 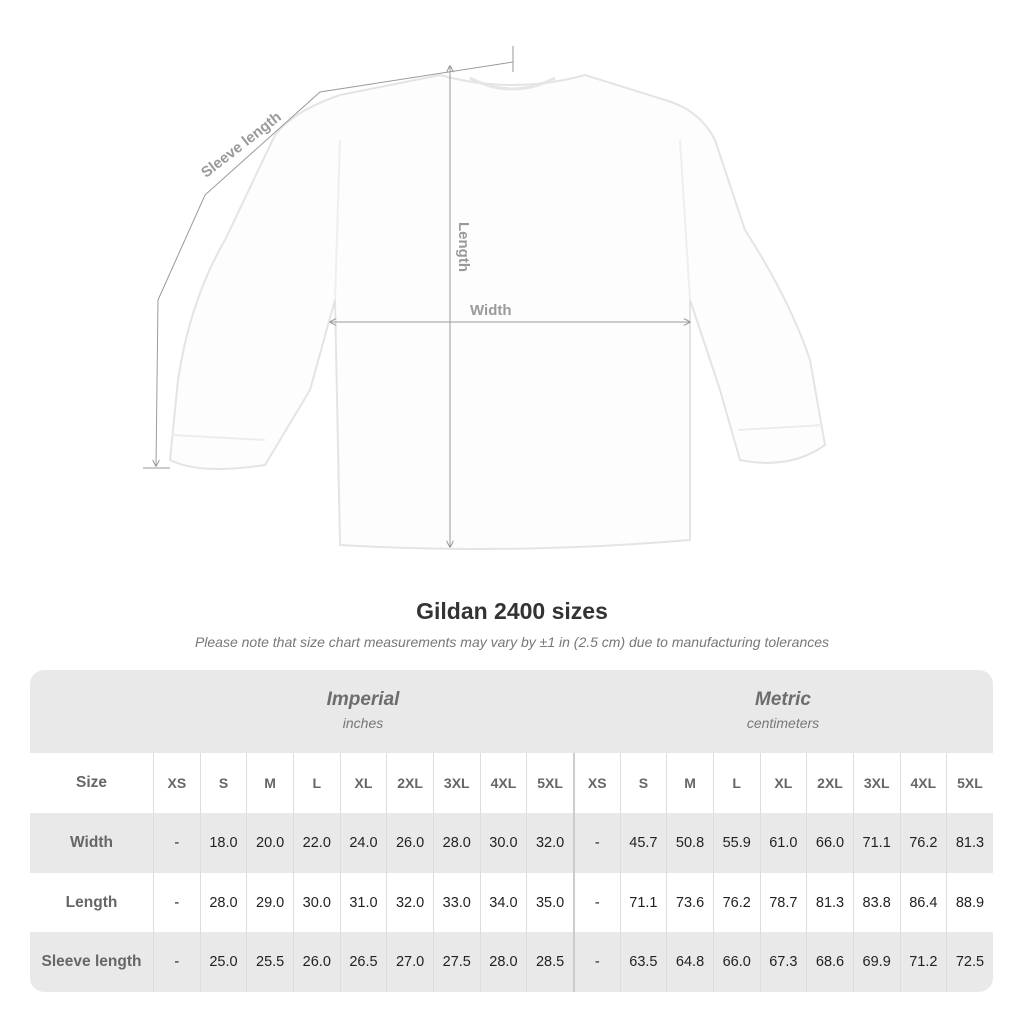 I want to click on imperial-cell: 34.0, so click(x=503, y=902).